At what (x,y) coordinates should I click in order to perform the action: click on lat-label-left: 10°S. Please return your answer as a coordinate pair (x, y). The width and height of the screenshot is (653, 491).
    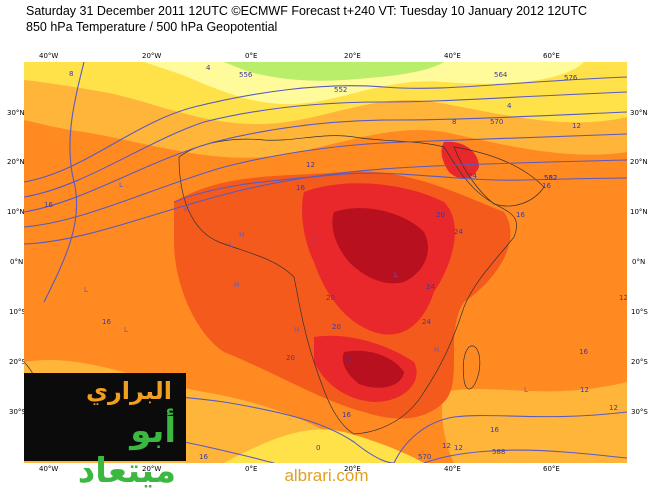
    Looking at the image, I should click on (17, 312).